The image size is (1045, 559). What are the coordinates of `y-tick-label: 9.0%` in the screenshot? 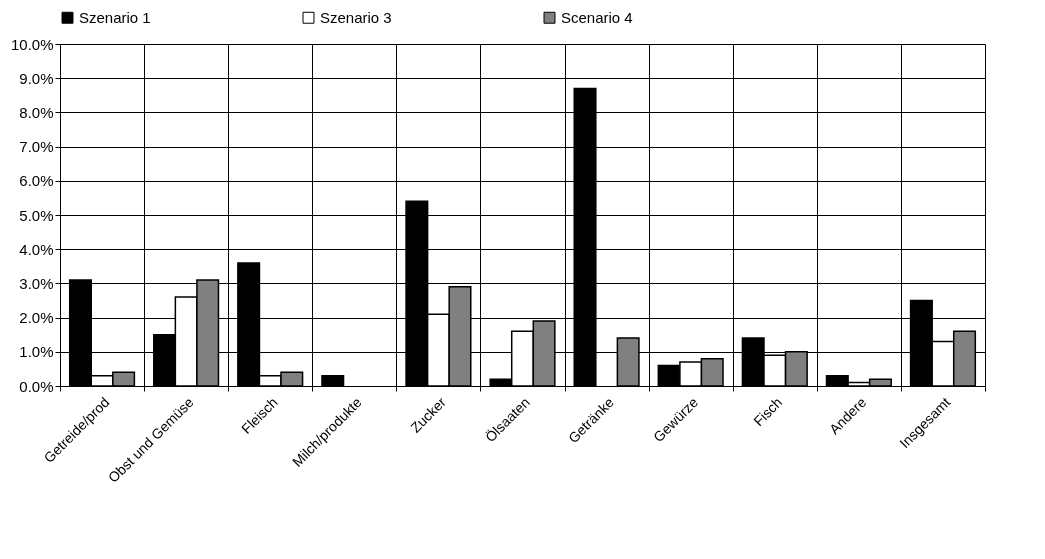 It's located at (36, 78).